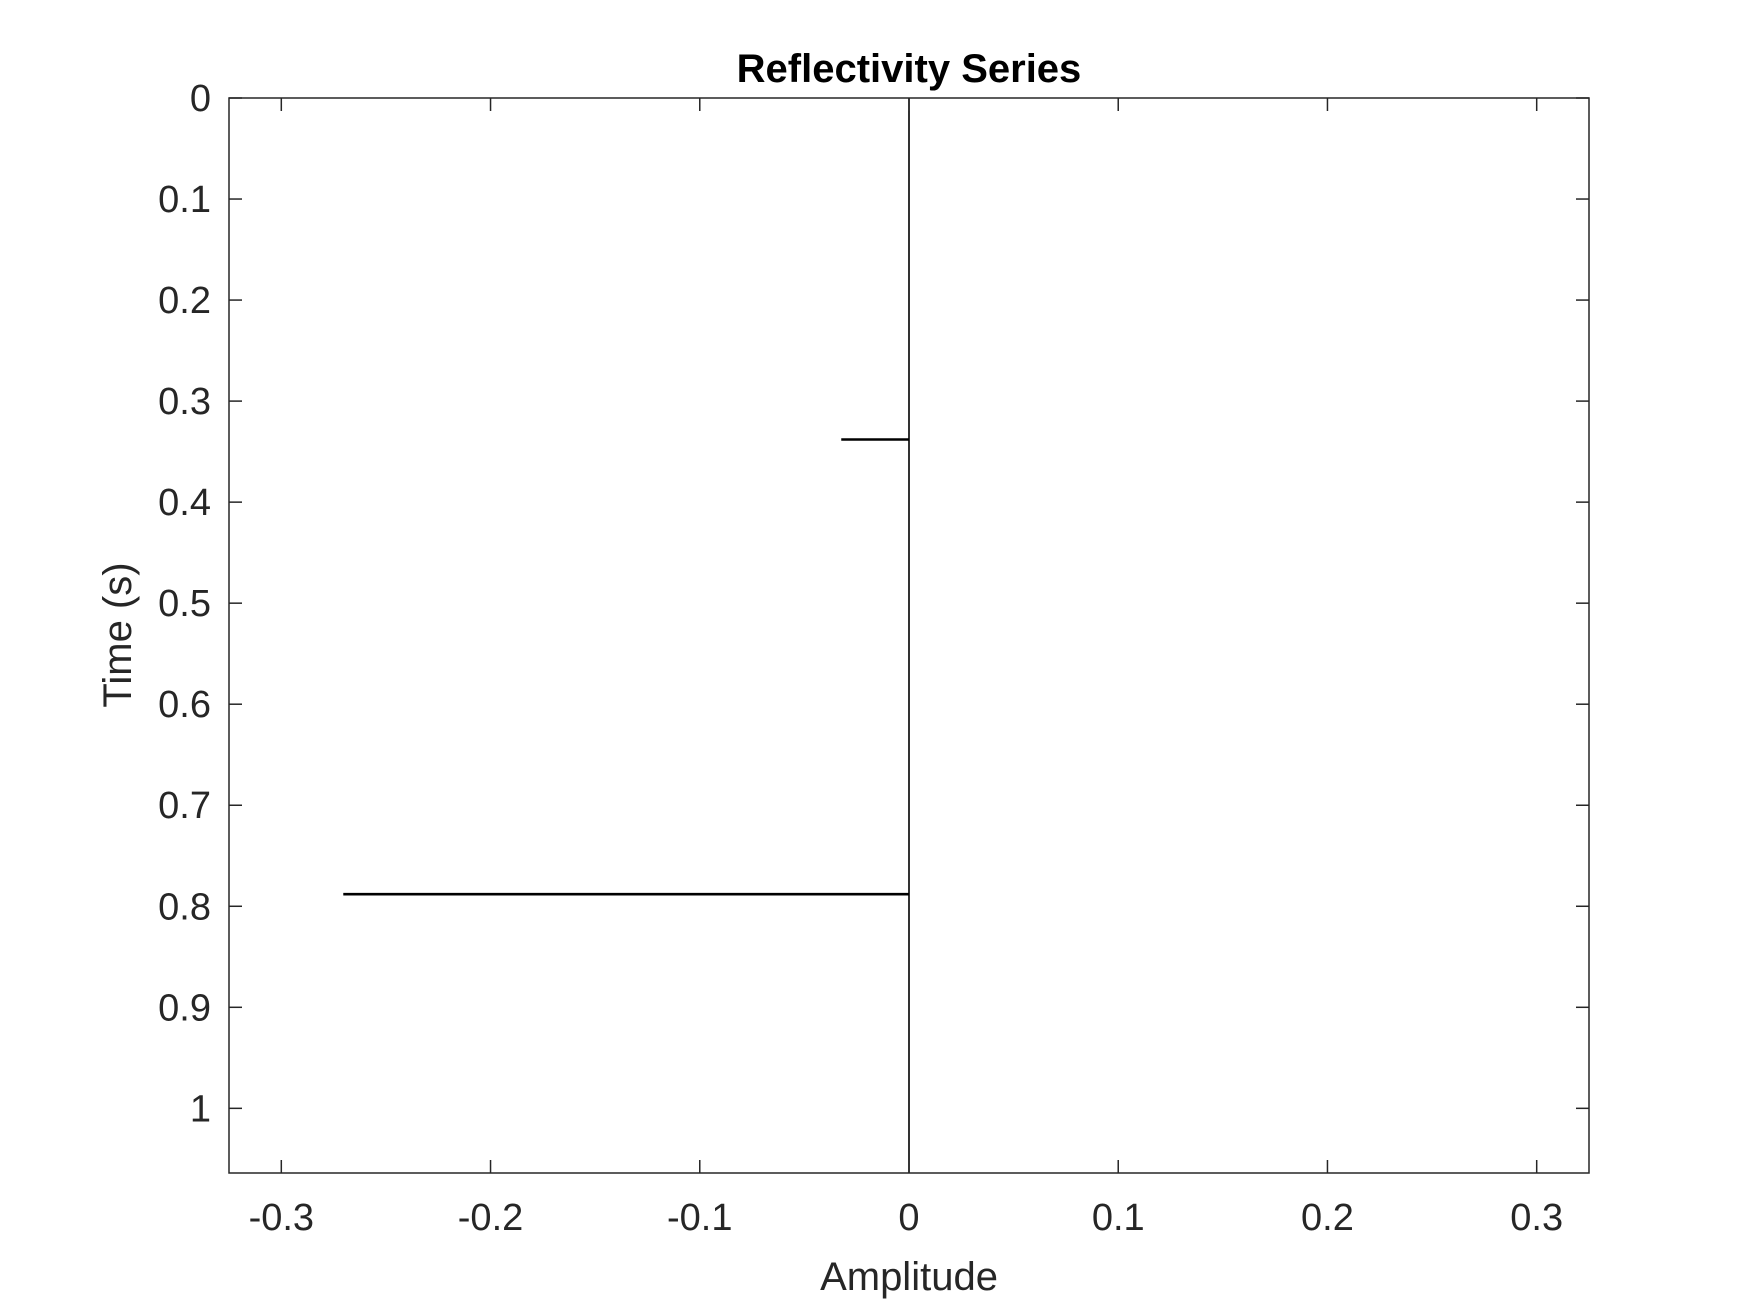  What do you see at coordinates (1327, 1218) in the screenshot?
I see `x-tick-label: 0.2` at bounding box center [1327, 1218].